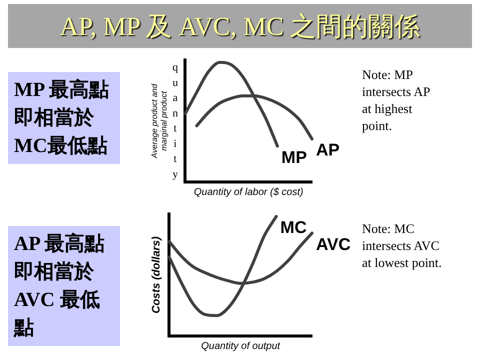  I want to click on y-axis-title: Average product and marginal product, so click(159, 121).